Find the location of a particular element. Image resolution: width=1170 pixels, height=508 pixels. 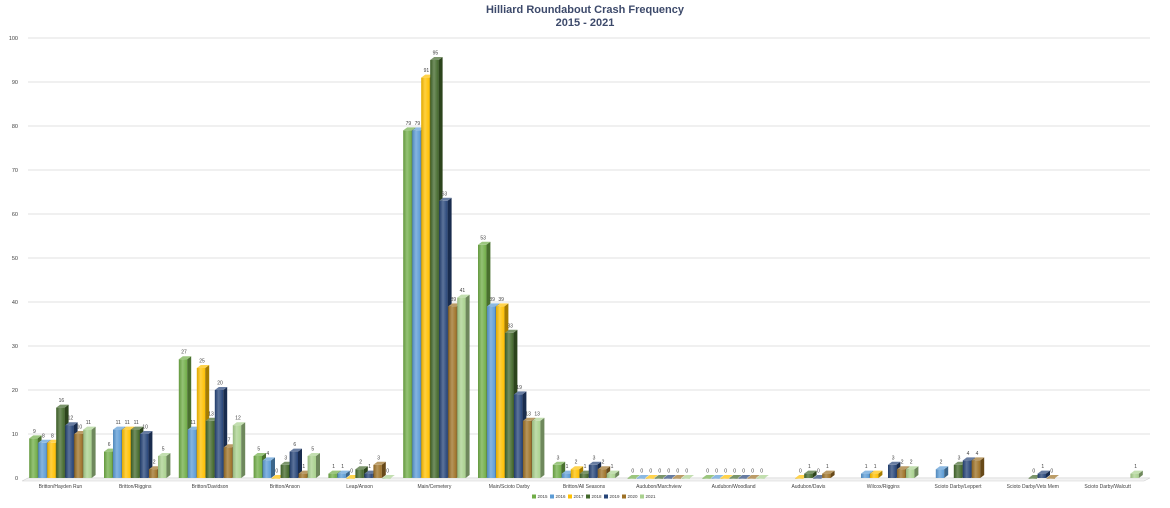

data-label: 20 is located at coordinates (220, 384).